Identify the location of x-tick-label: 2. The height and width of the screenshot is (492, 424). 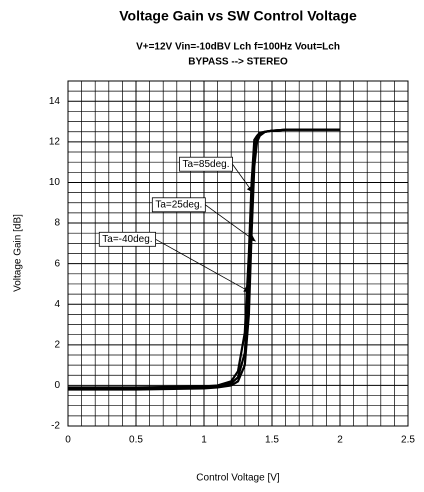
(340, 440).